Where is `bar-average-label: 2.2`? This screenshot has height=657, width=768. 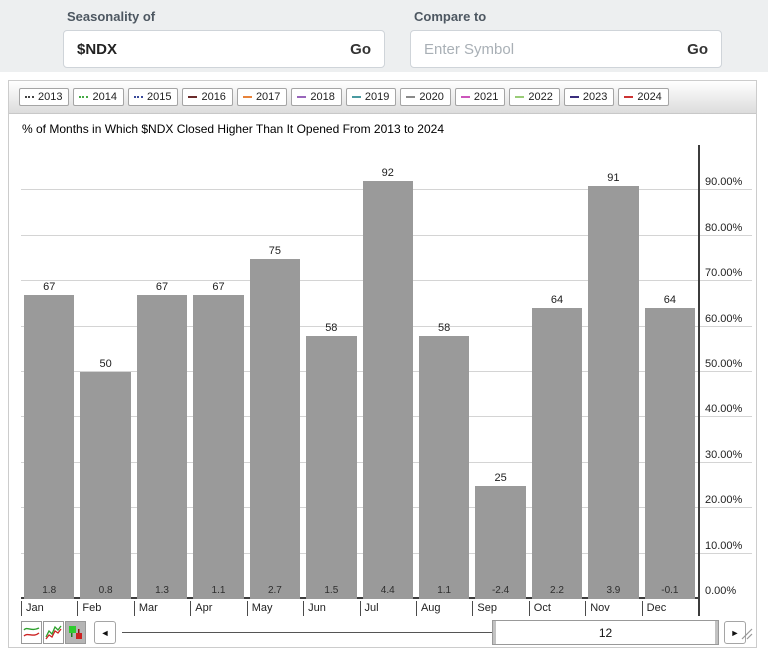
bar-average-label: 2.2 is located at coordinates (557, 590).